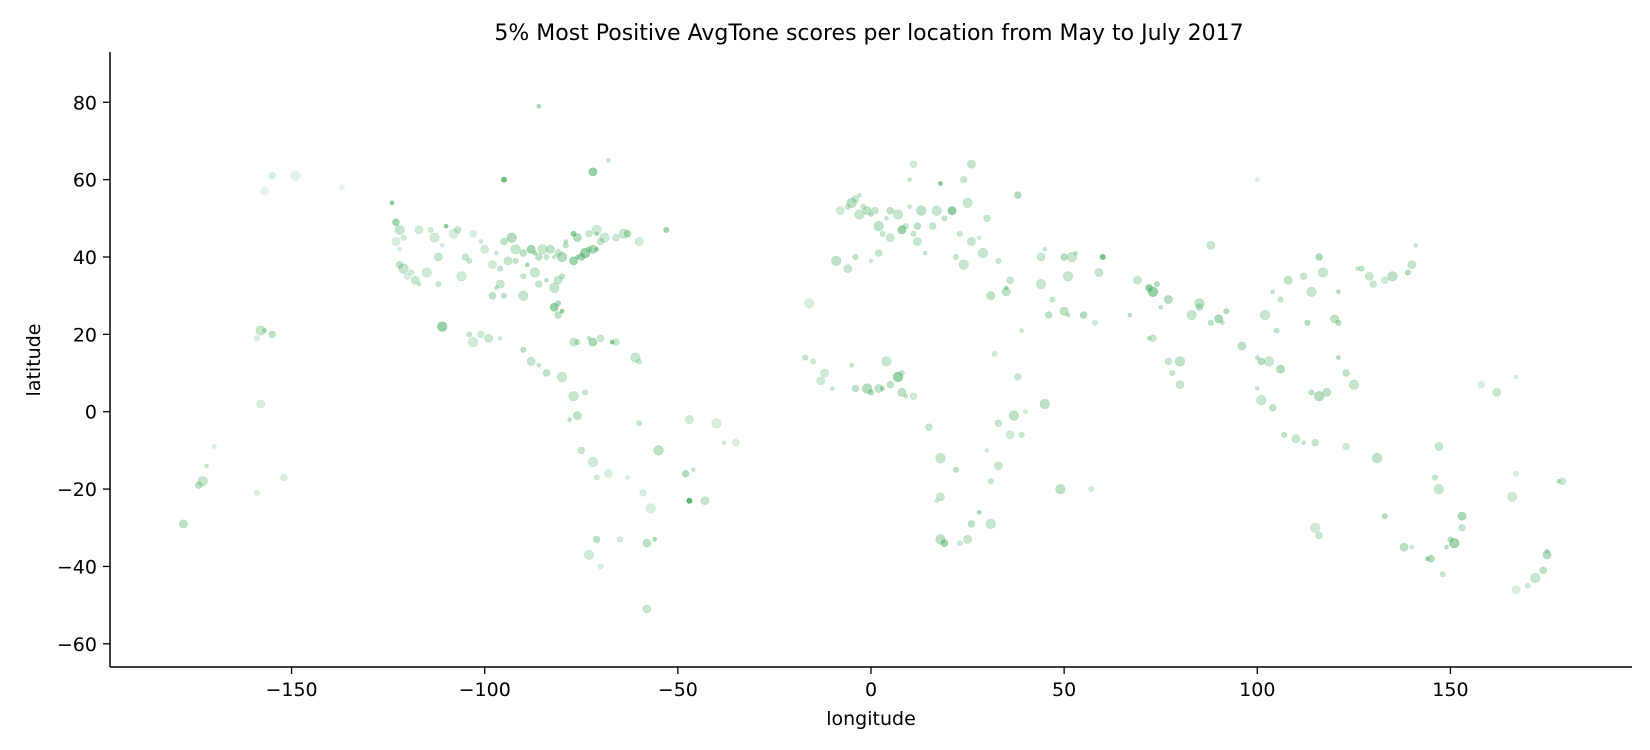 This screenshot has height=750, width=1650. What do you see at coordinates (77, 490) in the screenshot?
I see `y-tick-label: −20` at bounding box center [77, 490].